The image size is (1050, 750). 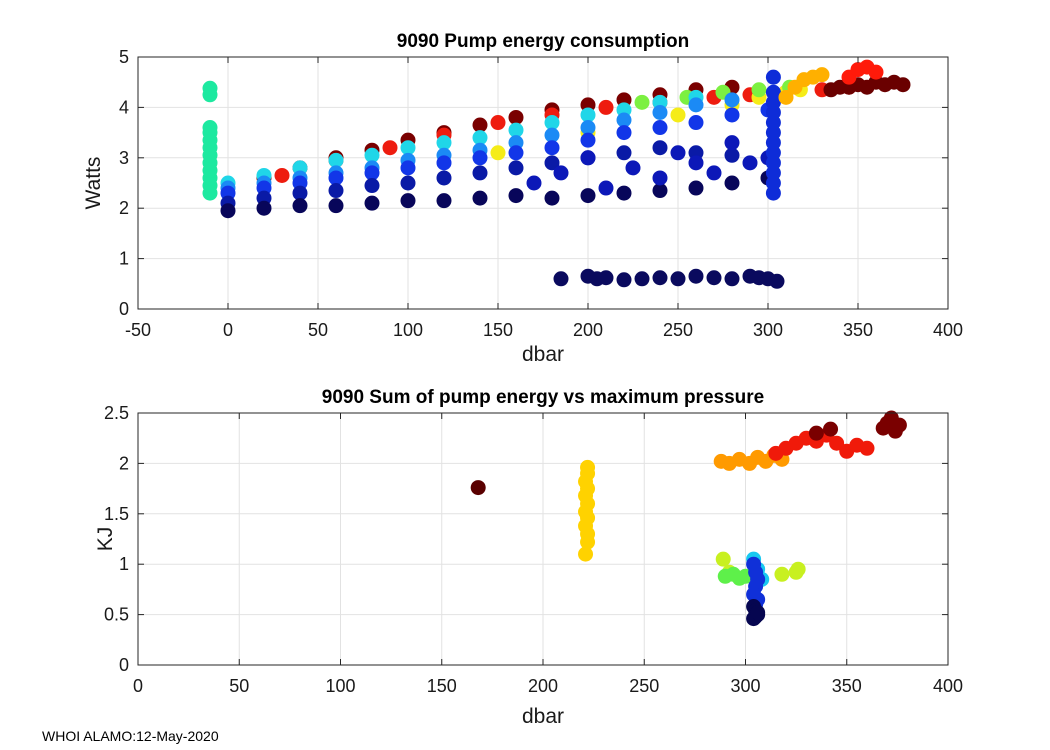 What do you see at coordinates (543, 686) in the screenshot?
I see `bottom-x-tick-label: 200` at bounding box center [543, 686].